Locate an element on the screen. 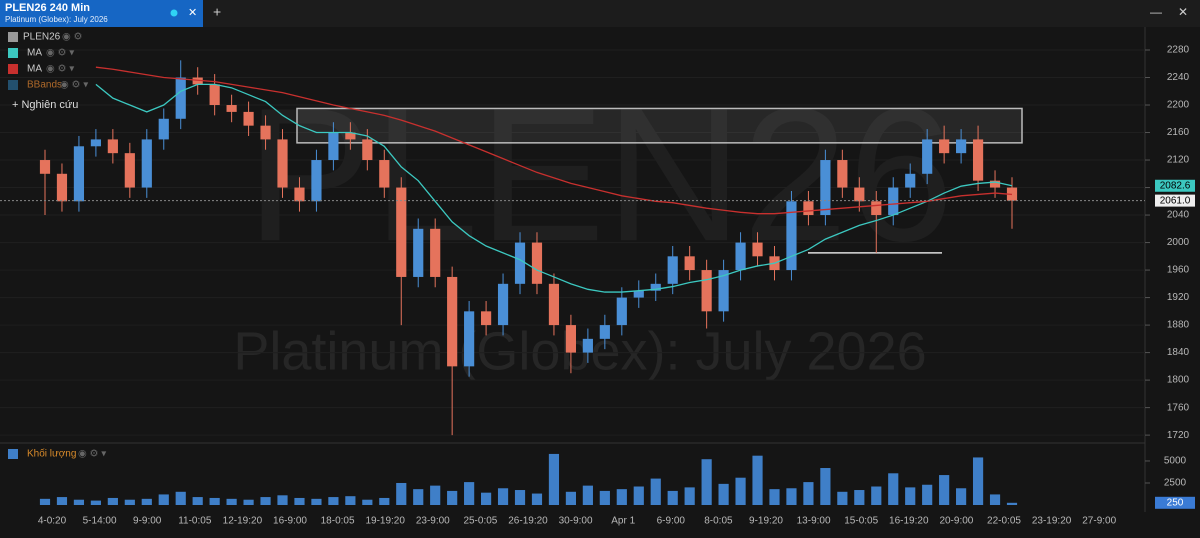 The image size is (1200, 538). tab-title: PLEN26 240 Min is located at coordinates (47, 8).